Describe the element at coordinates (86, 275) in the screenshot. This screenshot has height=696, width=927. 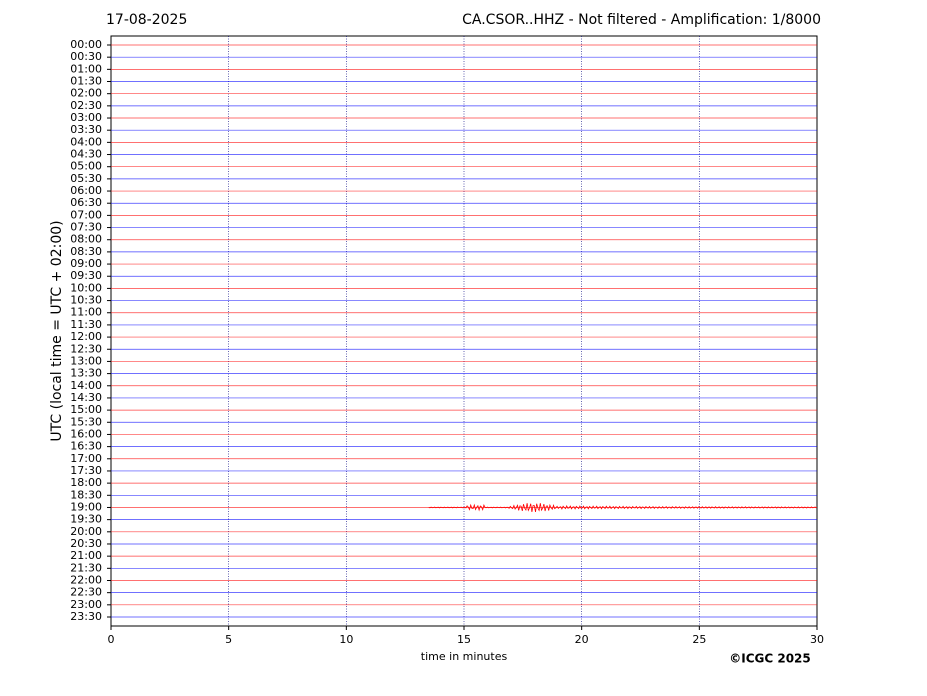
I see `y-tick-label: 09:30` at that location.